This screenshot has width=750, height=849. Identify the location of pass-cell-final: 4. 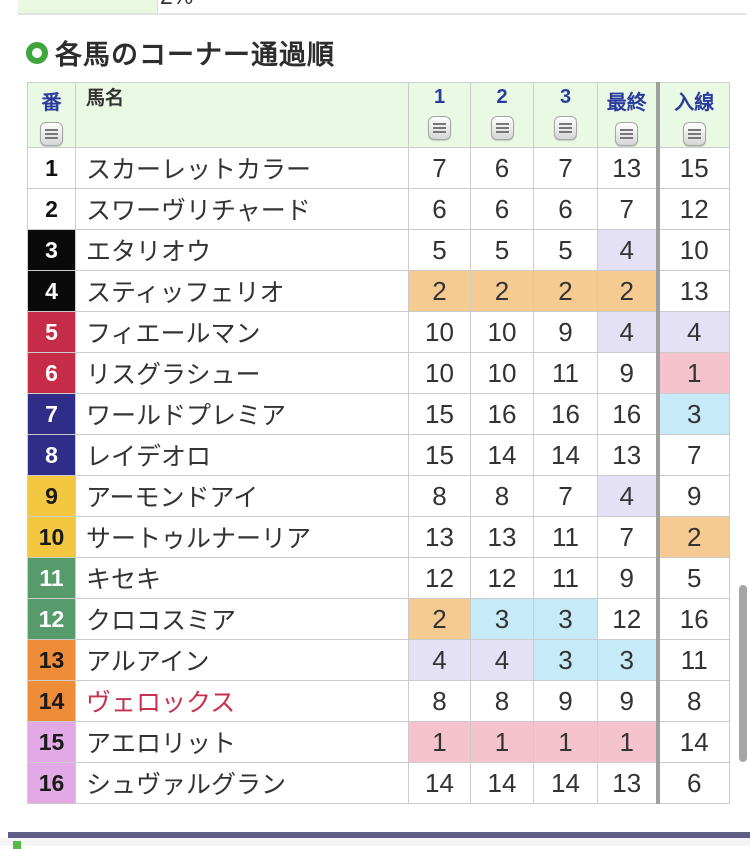
(628, 250).